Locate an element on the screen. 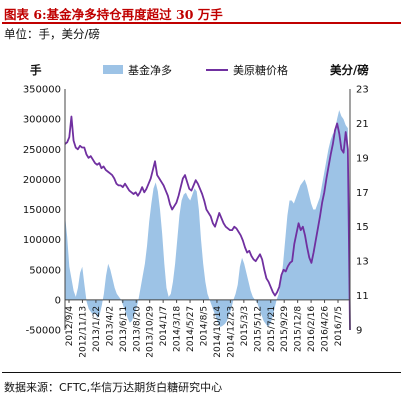  x-tick-label: 2014/5/27 is located at coordinates (191, 329).